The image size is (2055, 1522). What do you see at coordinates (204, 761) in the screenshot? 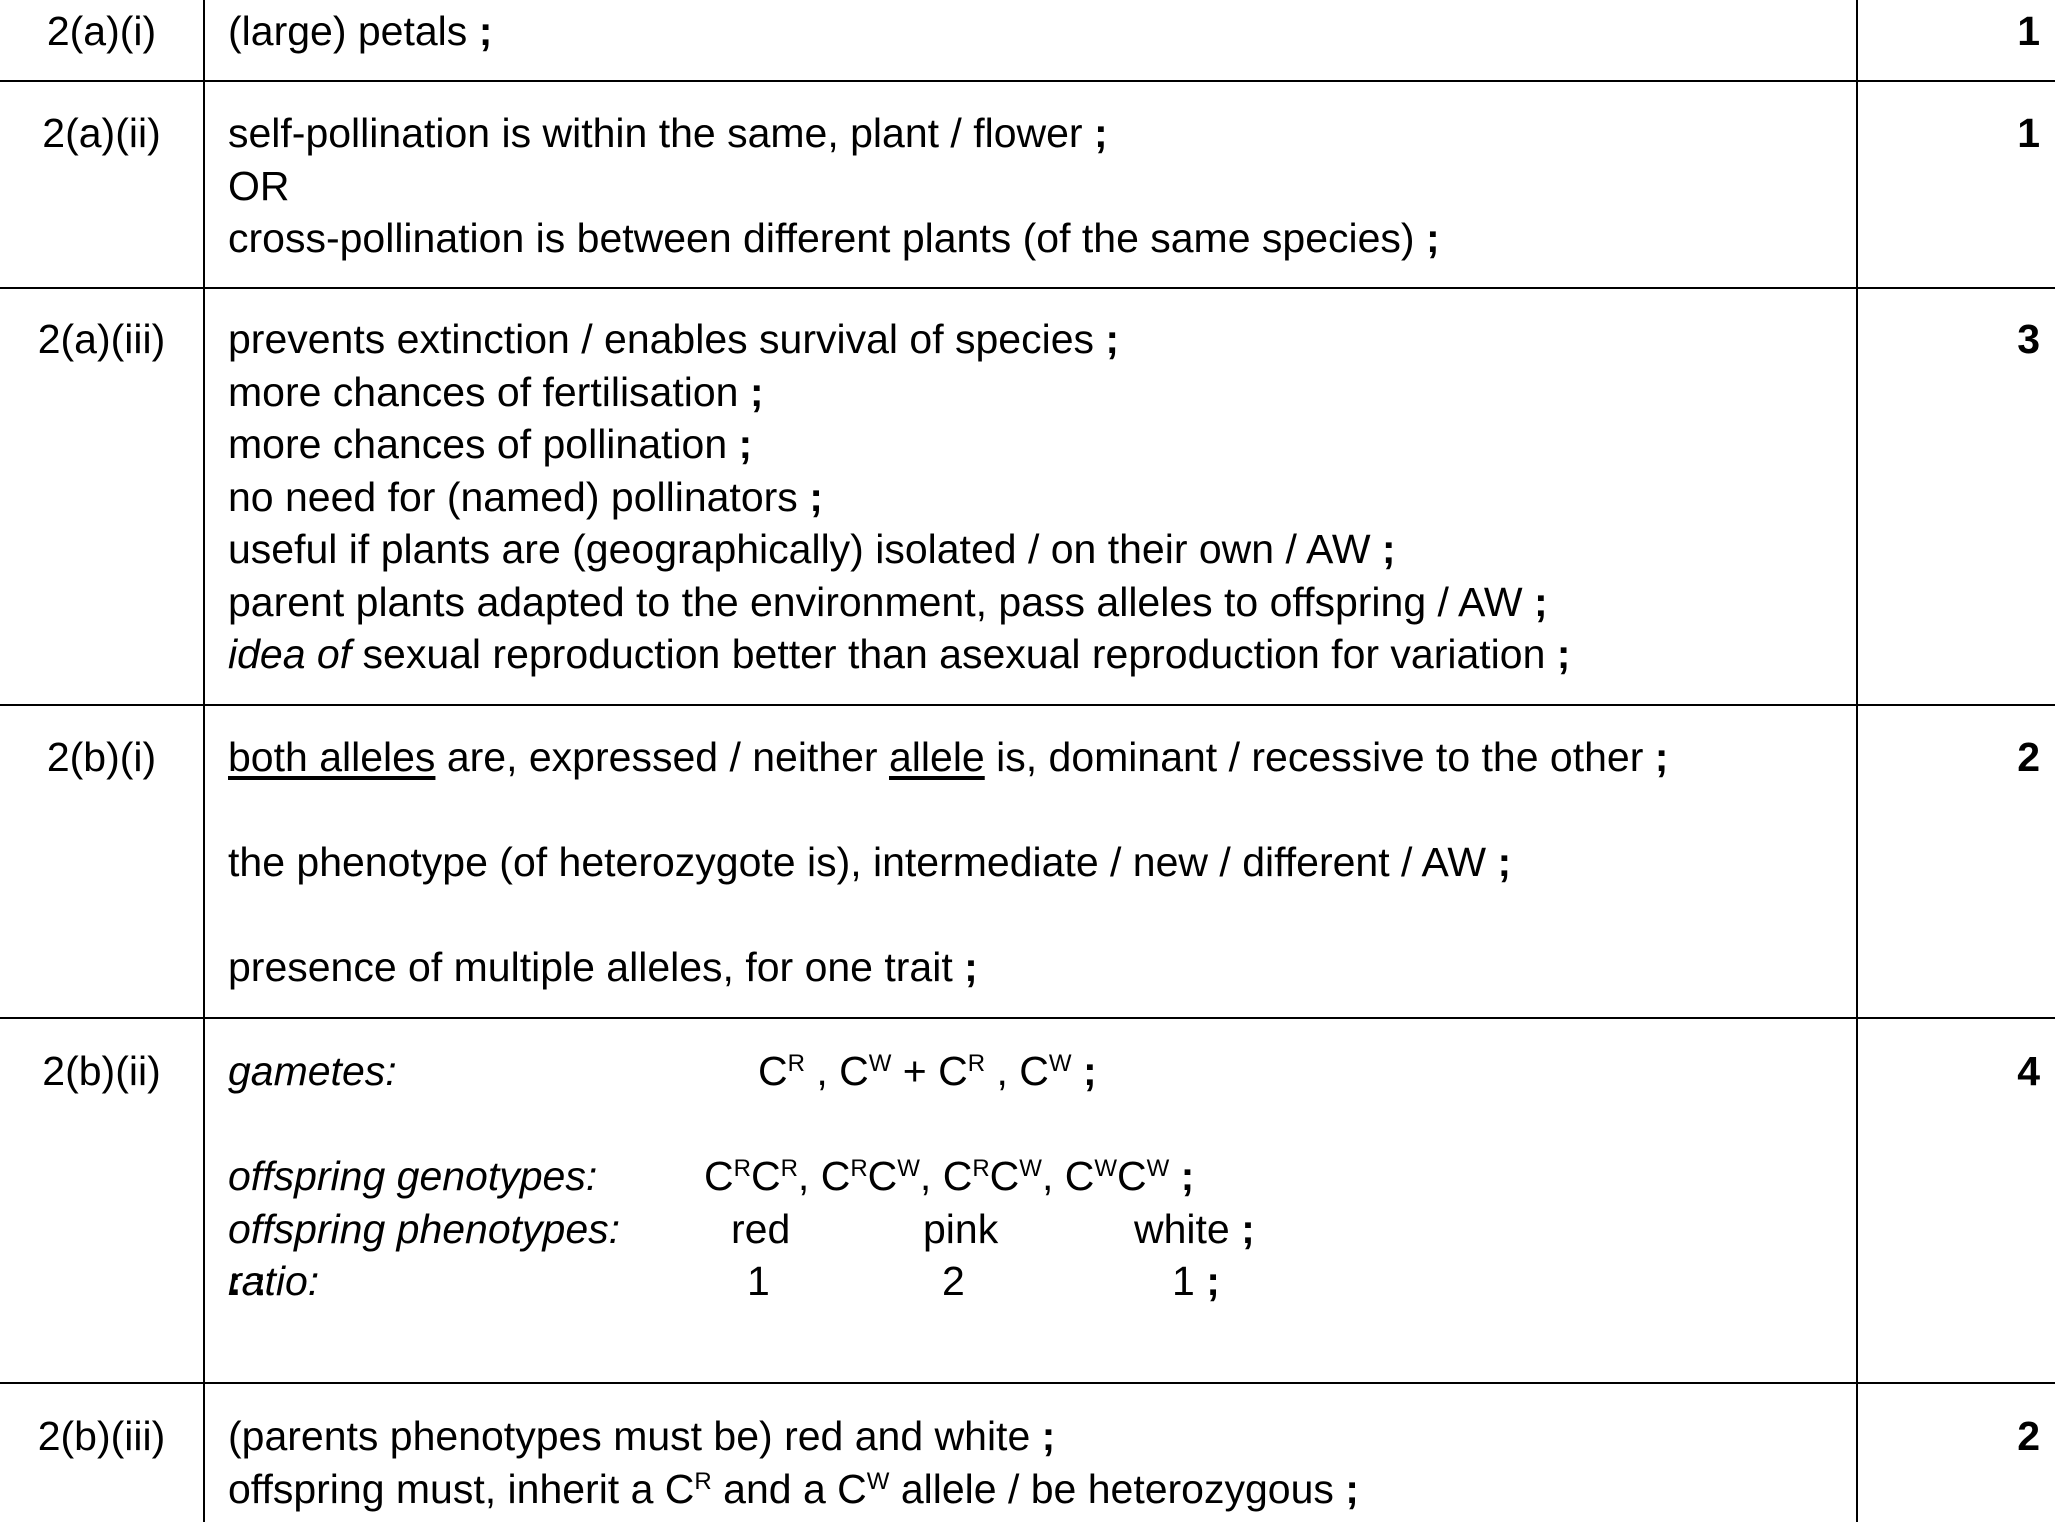
I see `column-divider-left` at bounding box center [204, 761].